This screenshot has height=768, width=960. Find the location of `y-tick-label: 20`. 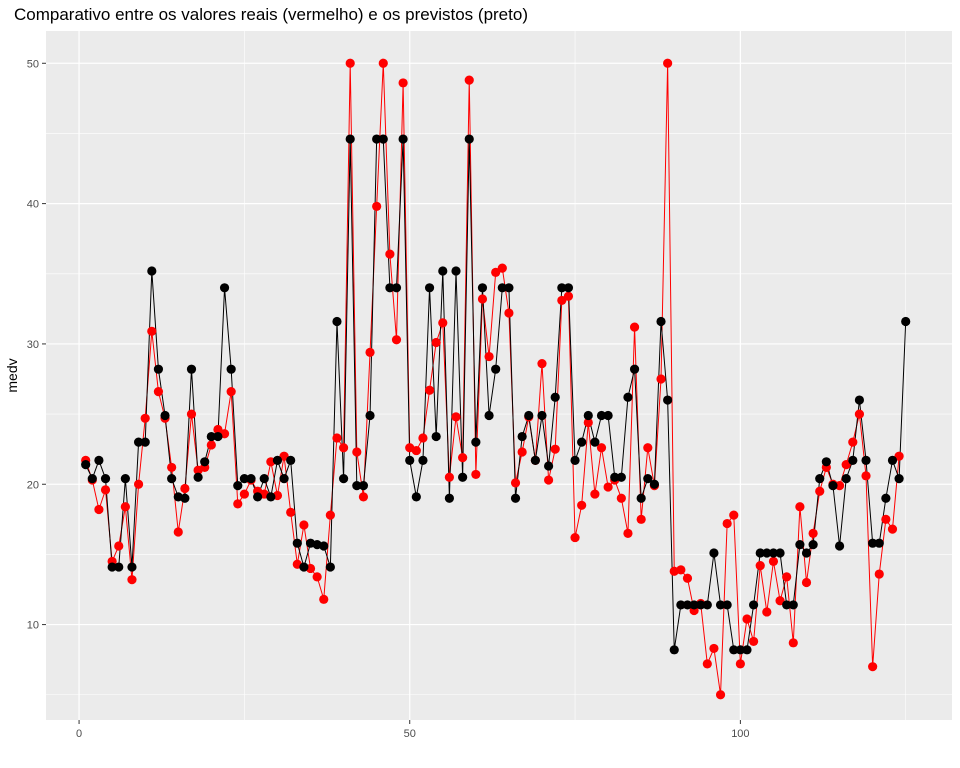

y-tick-label: 20 is located at coordinates (33, 485).